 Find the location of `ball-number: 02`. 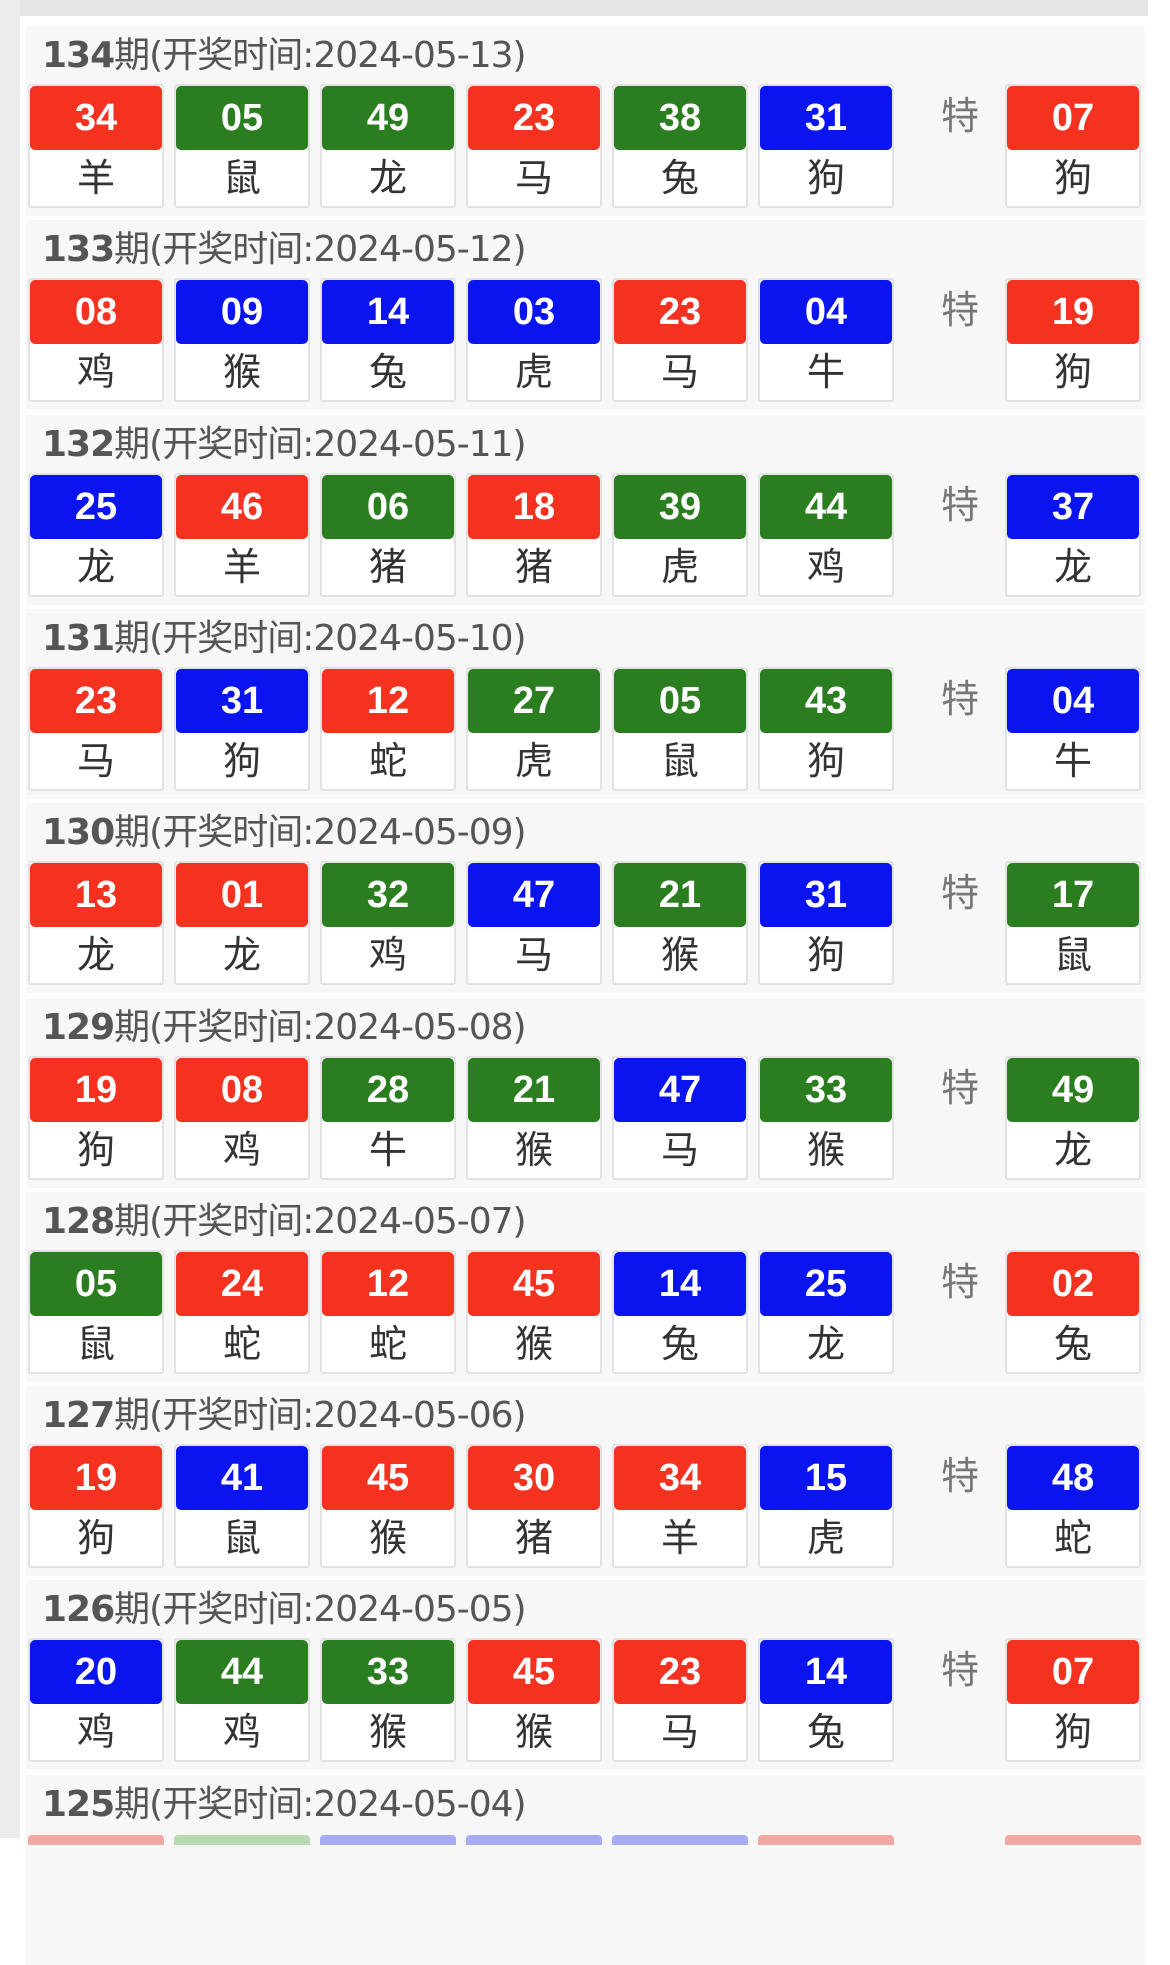

ball-number: 02 is located at coordinates (1073, 1283).